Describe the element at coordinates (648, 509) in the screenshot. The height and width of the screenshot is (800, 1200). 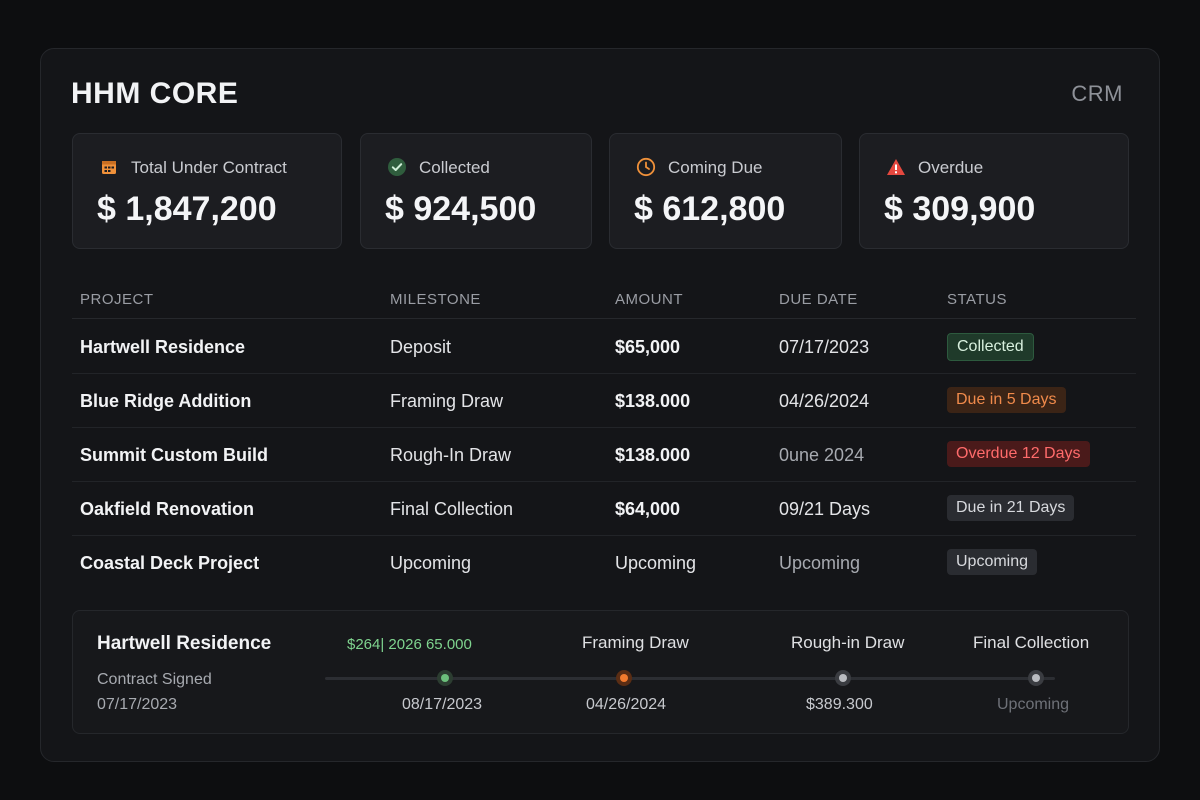
I see `cell-amount: $64,000` at that location.